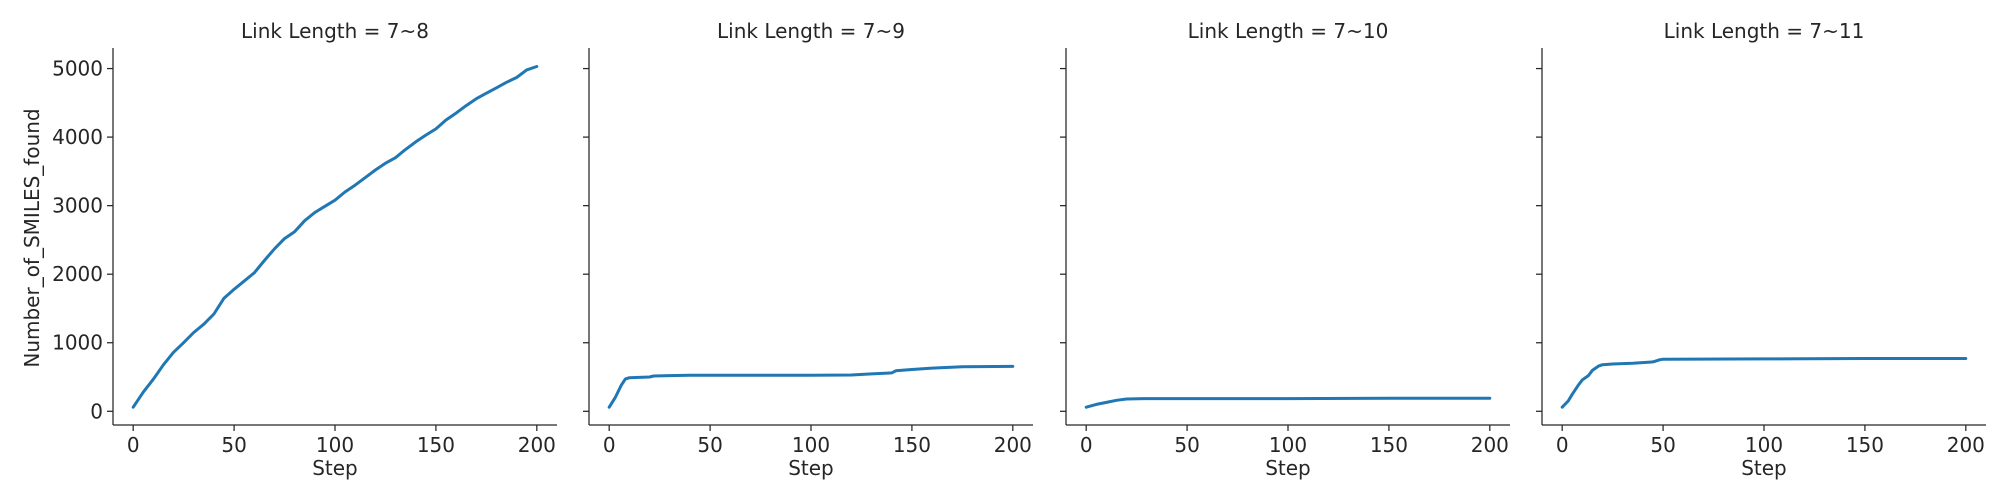 This screenshot has height=500, width=2000. What do you see at coordinates (32, 237) in the screenshot?
I see `y-axis-label: Number_of_SMILES_found` at bounding box center [32, 237].